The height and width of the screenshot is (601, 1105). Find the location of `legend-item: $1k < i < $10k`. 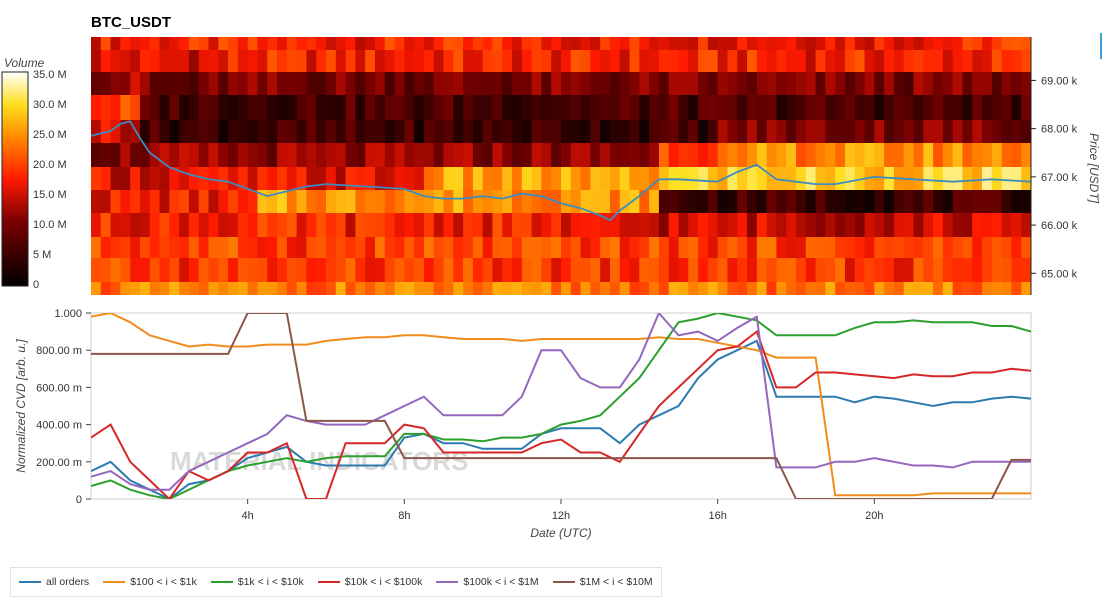

legend-item: $1k < i < $10k is located at coordinates (257, 582).